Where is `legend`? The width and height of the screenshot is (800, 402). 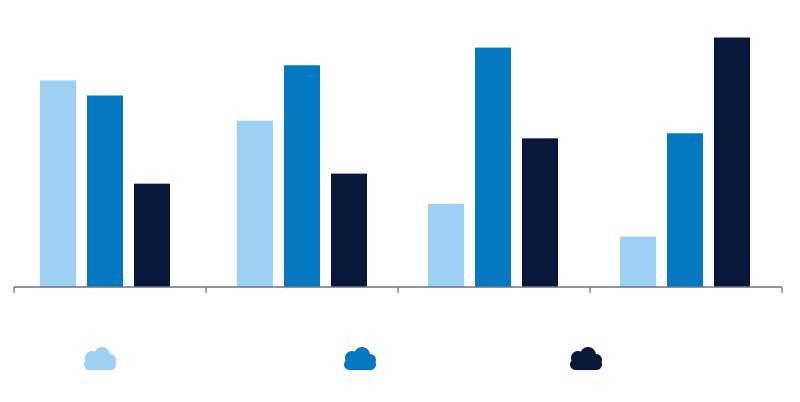
legend is located at coordinates (343, 358).